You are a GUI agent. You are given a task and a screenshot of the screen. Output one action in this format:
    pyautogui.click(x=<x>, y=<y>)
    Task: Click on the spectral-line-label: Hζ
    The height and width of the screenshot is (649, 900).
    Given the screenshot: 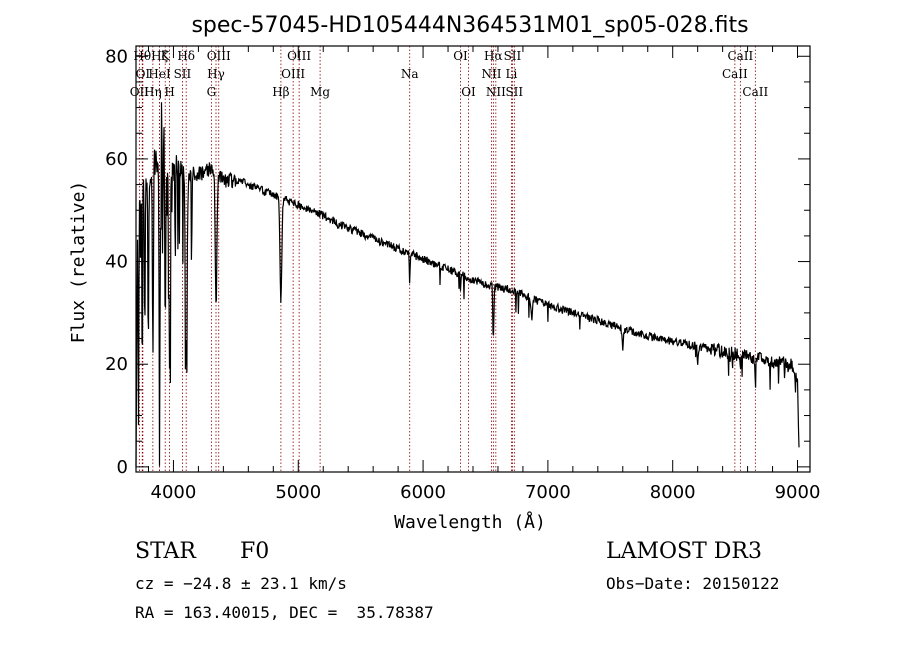 What is the action you would take?
    pyautogui.click(x=159, y=56)
    